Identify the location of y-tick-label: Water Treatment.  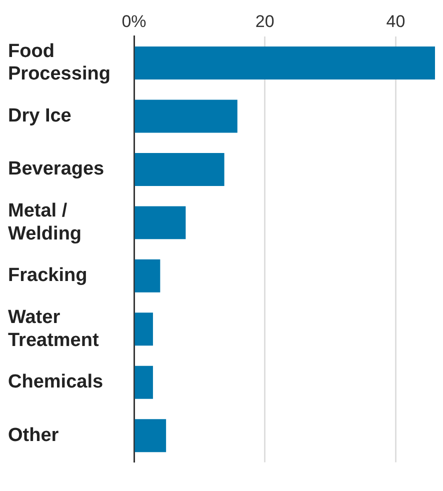
(54, 328).